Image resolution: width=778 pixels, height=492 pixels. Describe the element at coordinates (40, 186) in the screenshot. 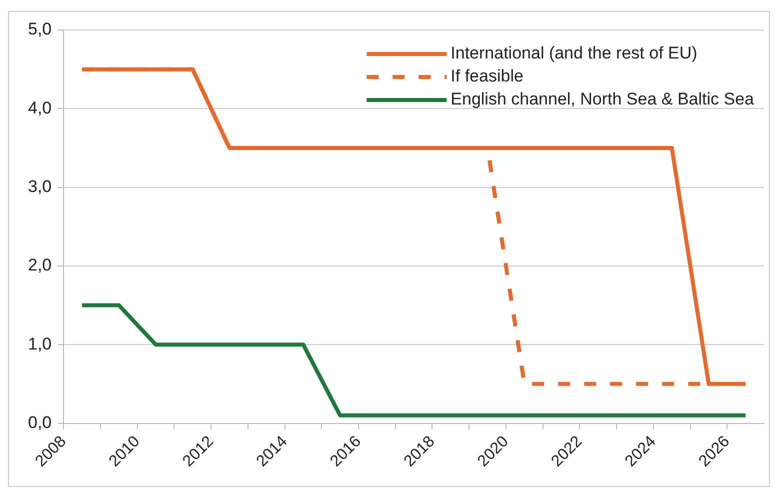

I see `y-tick-label: 3,0` at that location.